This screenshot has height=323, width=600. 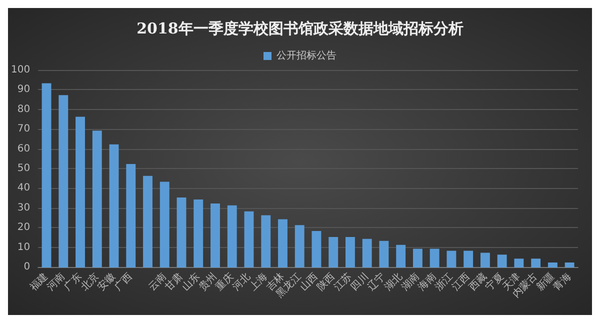 What do you see at coordinates (23, 228) in the screenshot?
I see `y-tick-label: 20` at bounding box center [23, 228].